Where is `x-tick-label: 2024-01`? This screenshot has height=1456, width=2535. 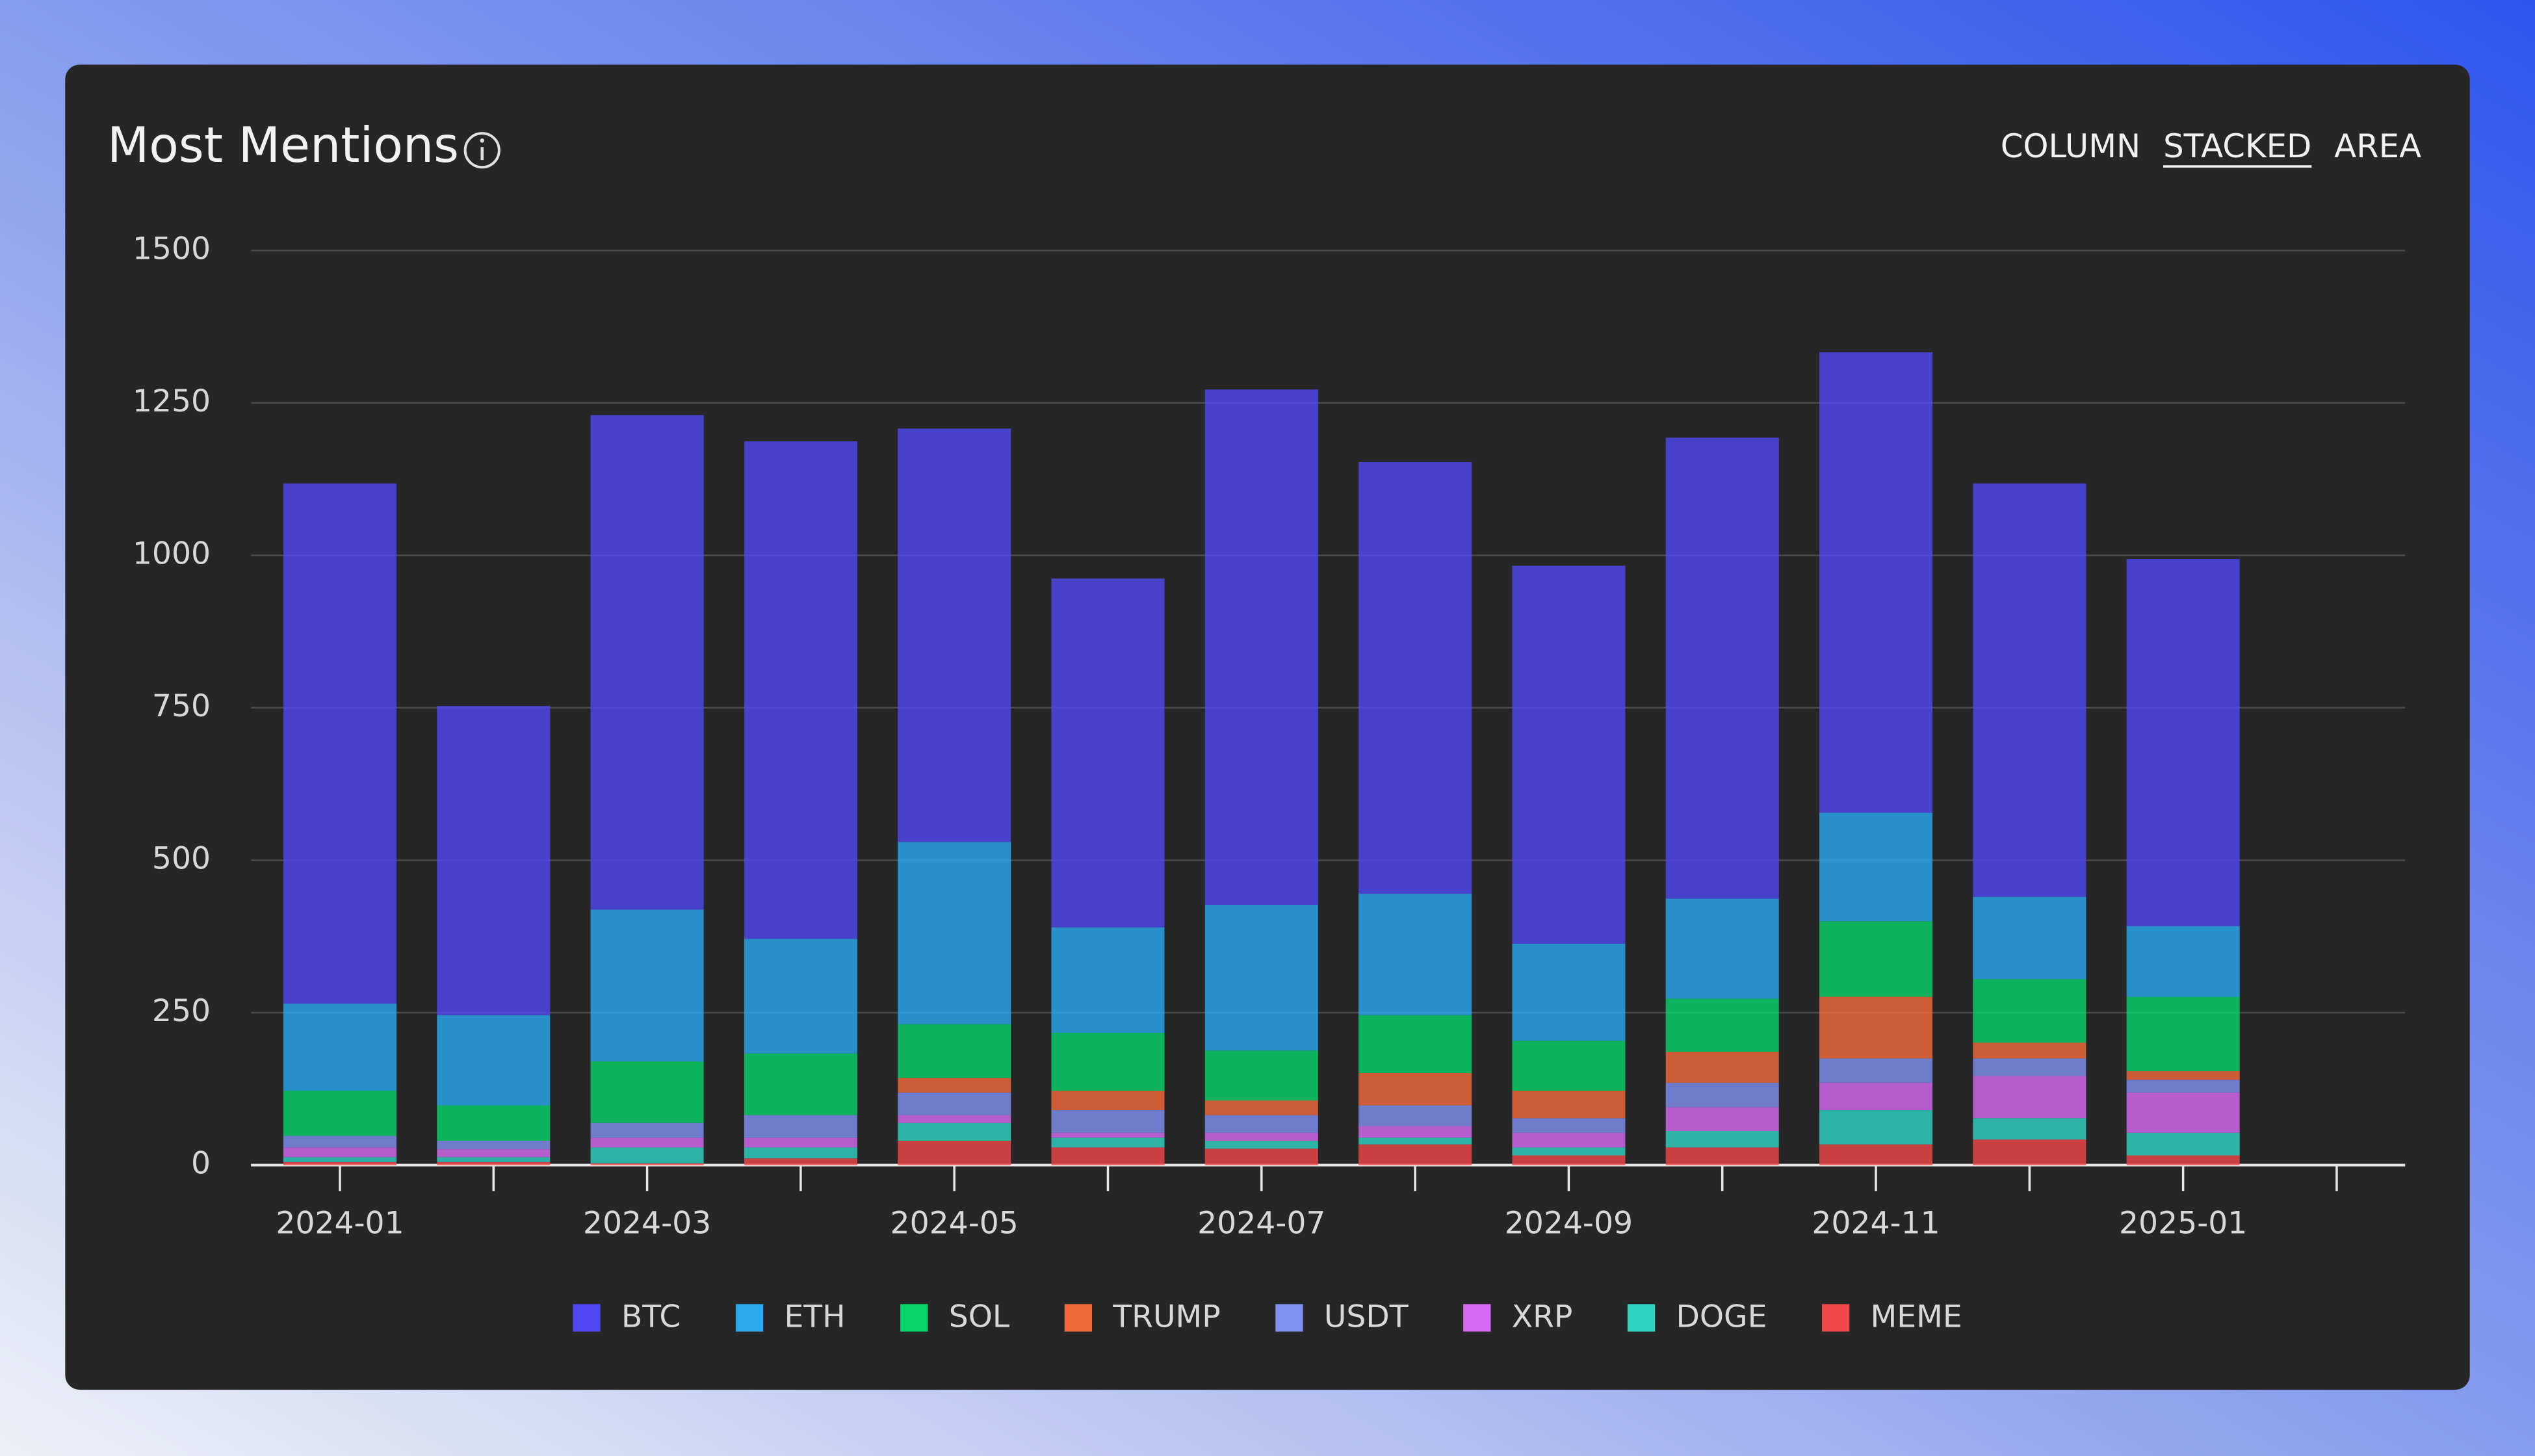 x-tick-label: 2024-01 is located at coordinates (340, 1223).